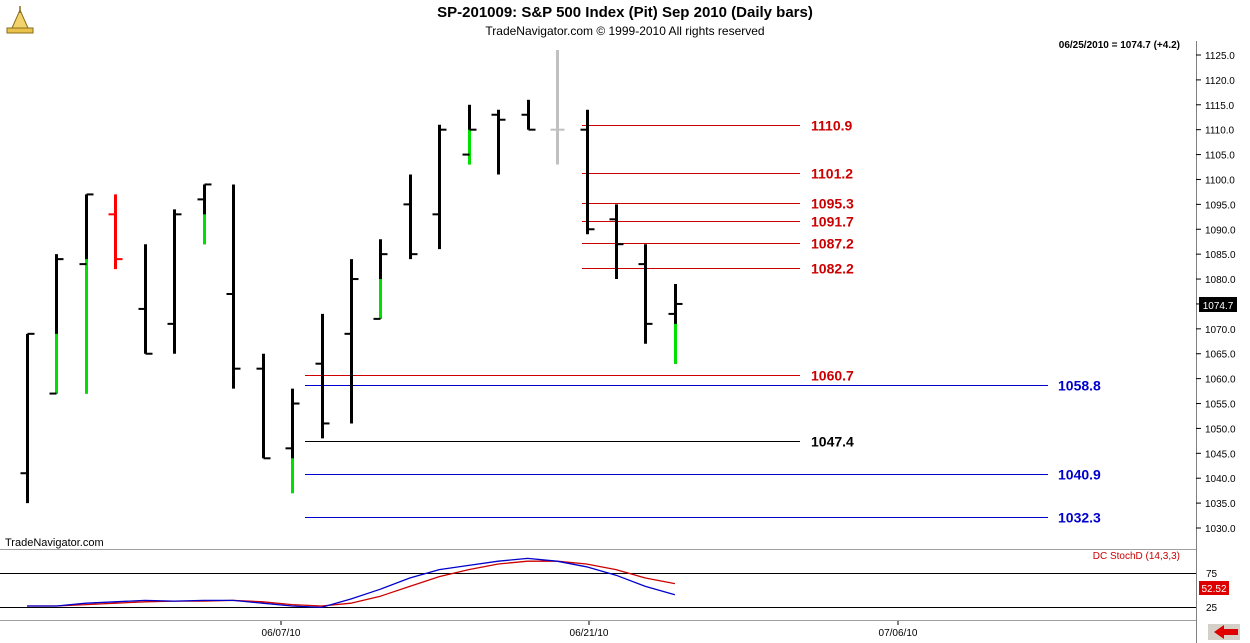 The image size is (1250, 643). What do you see at coordinates (832, 244) in the screenshot?
I see `level-label: 1087.2` at bounding box center [832, 244].